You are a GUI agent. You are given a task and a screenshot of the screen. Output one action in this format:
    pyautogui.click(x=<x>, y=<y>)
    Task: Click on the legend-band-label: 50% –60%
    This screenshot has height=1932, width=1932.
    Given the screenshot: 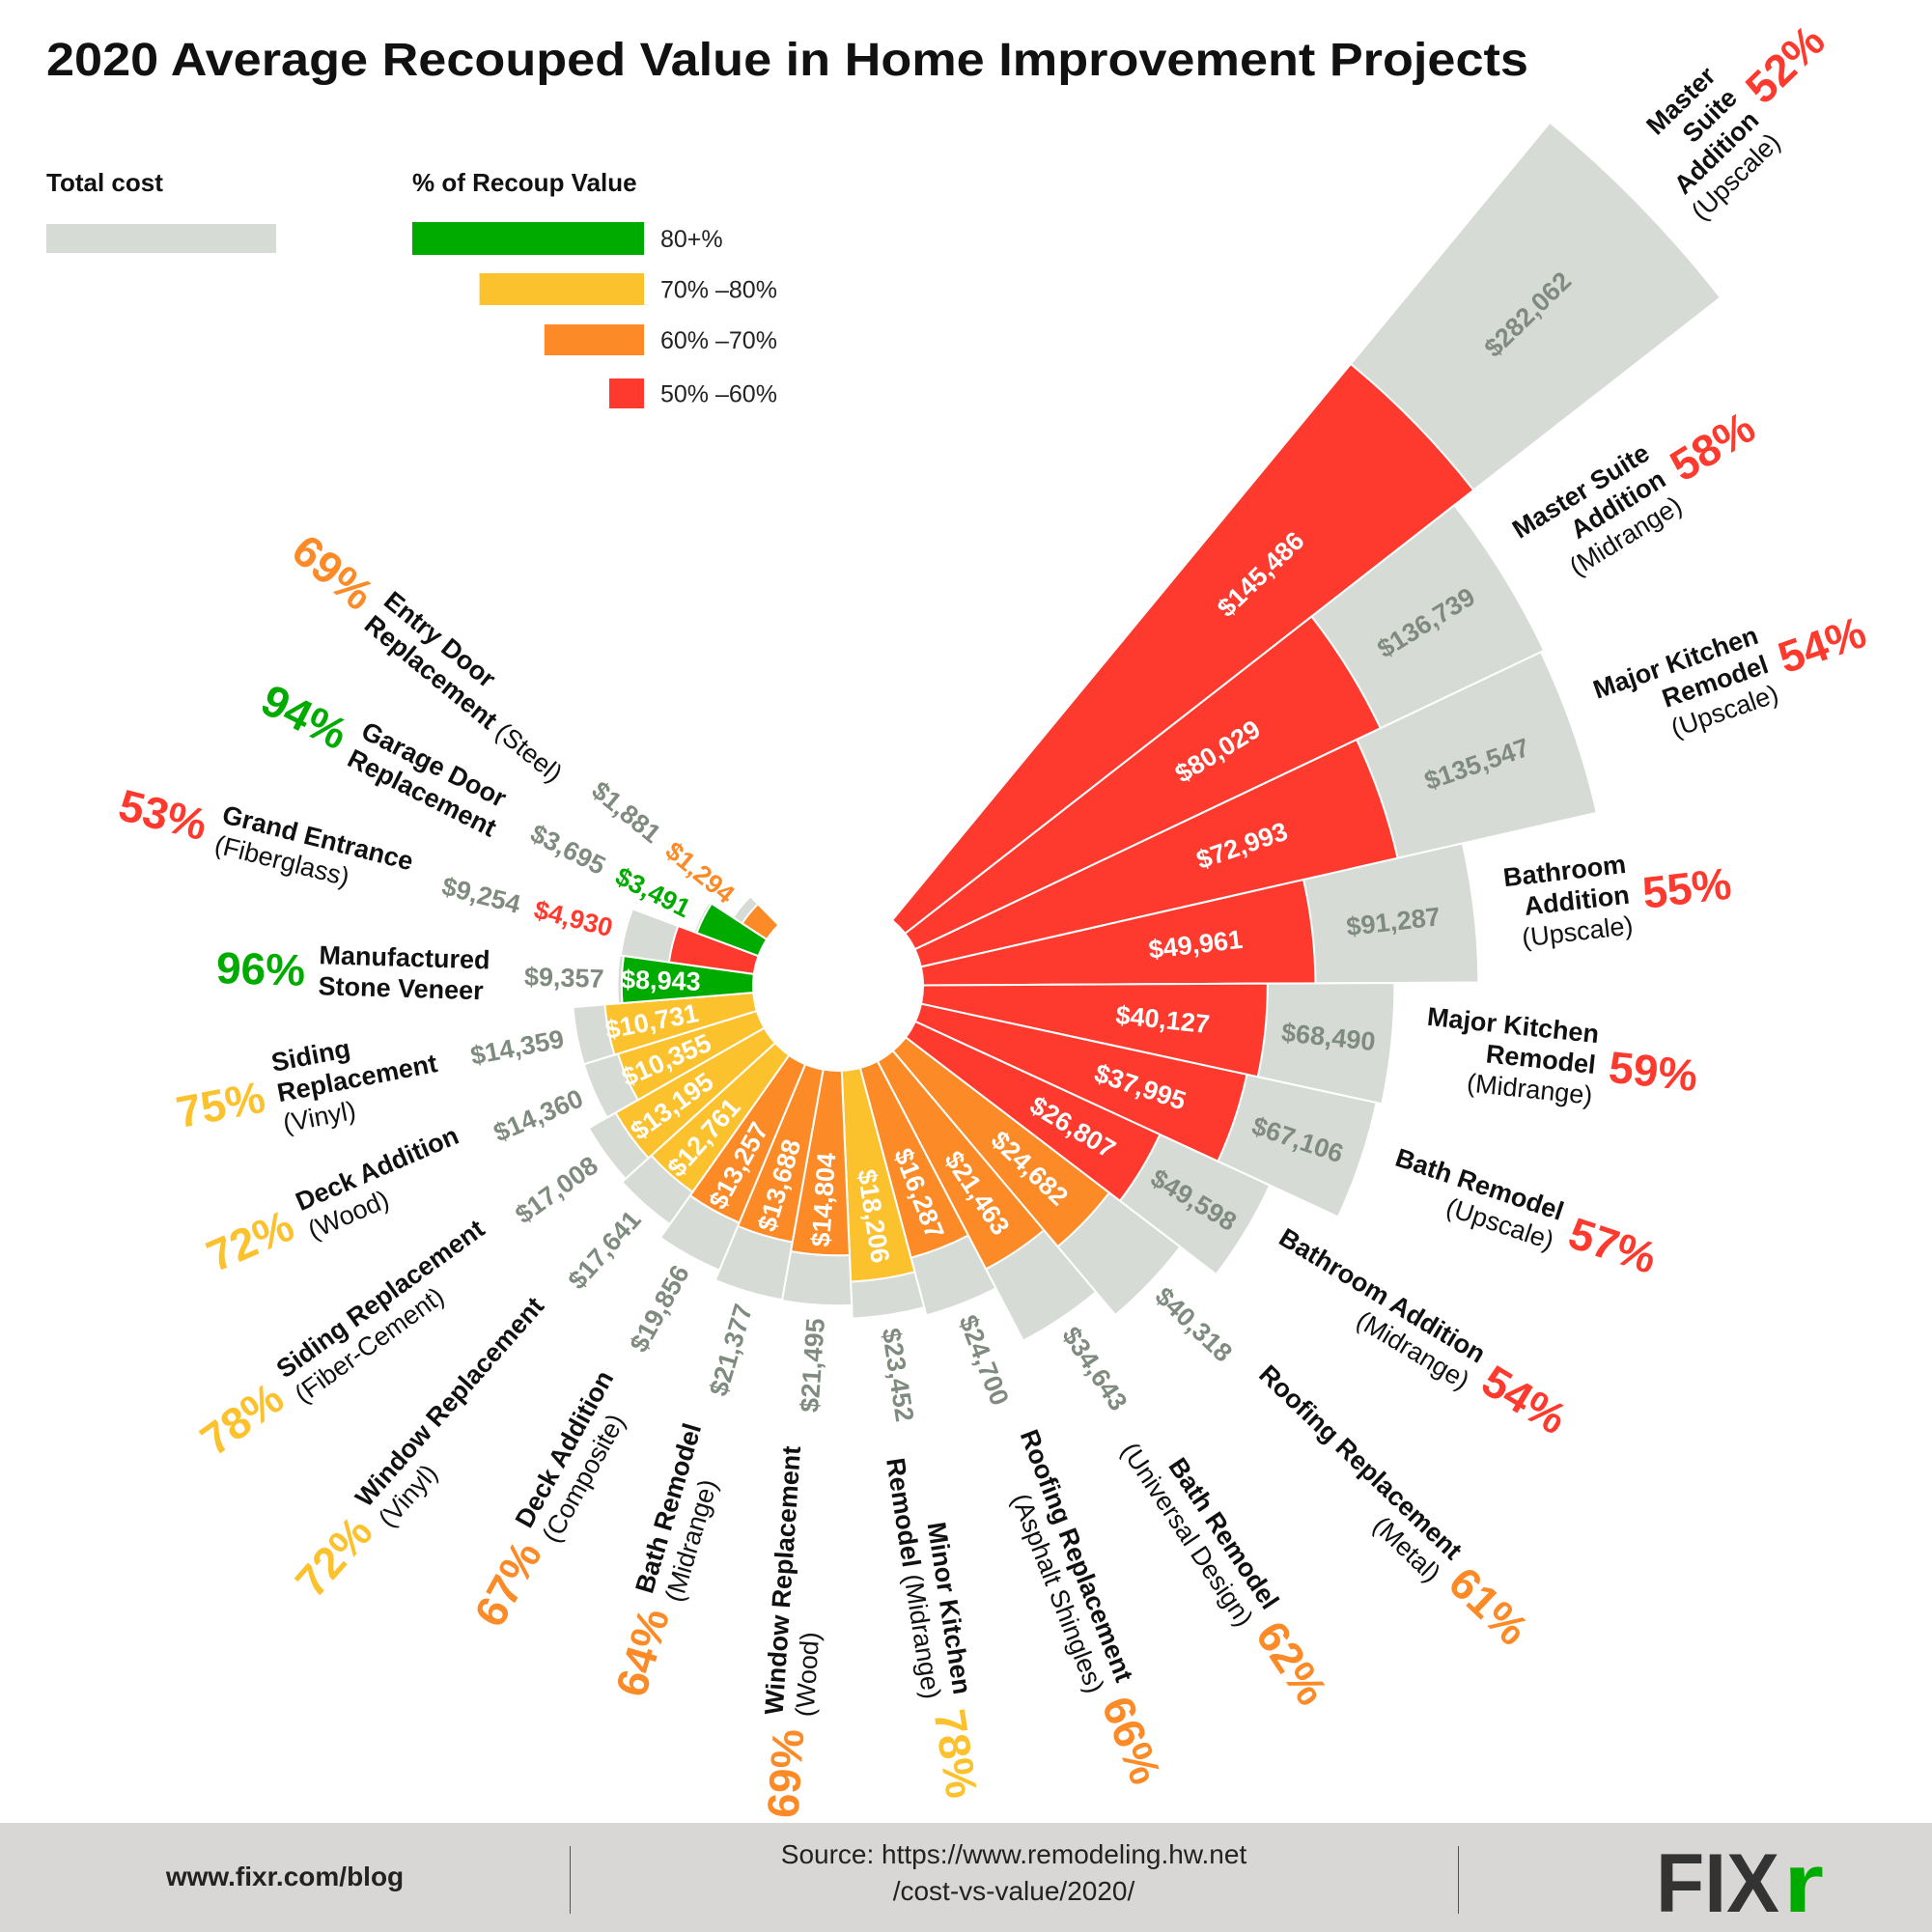 What is the action you would take?
    pyautogui.click(x=719, y=395)
    